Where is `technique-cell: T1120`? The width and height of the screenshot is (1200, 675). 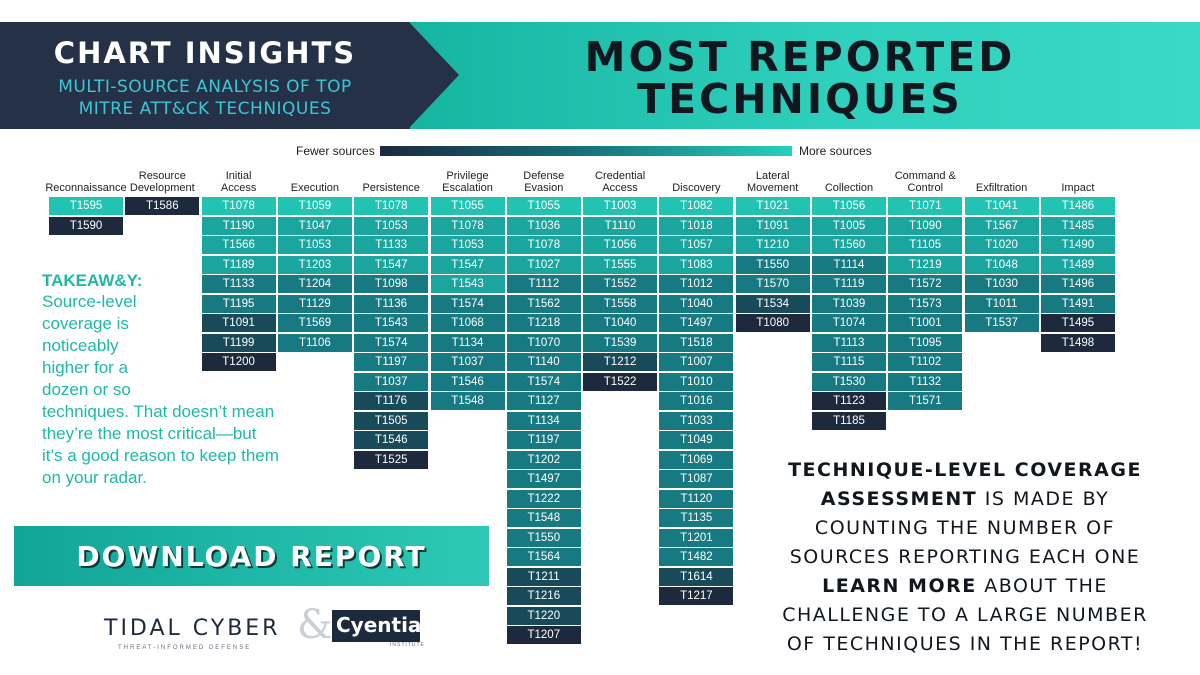 technique-cell: T1120 is located at coordinates (696, 498).